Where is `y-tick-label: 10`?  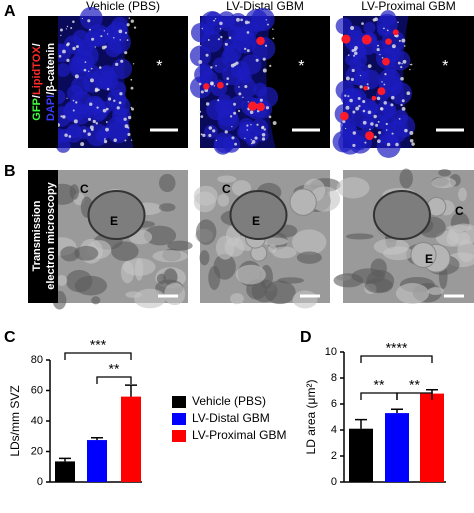
y-tick-label: 10 is located at coordinates (331, 352).